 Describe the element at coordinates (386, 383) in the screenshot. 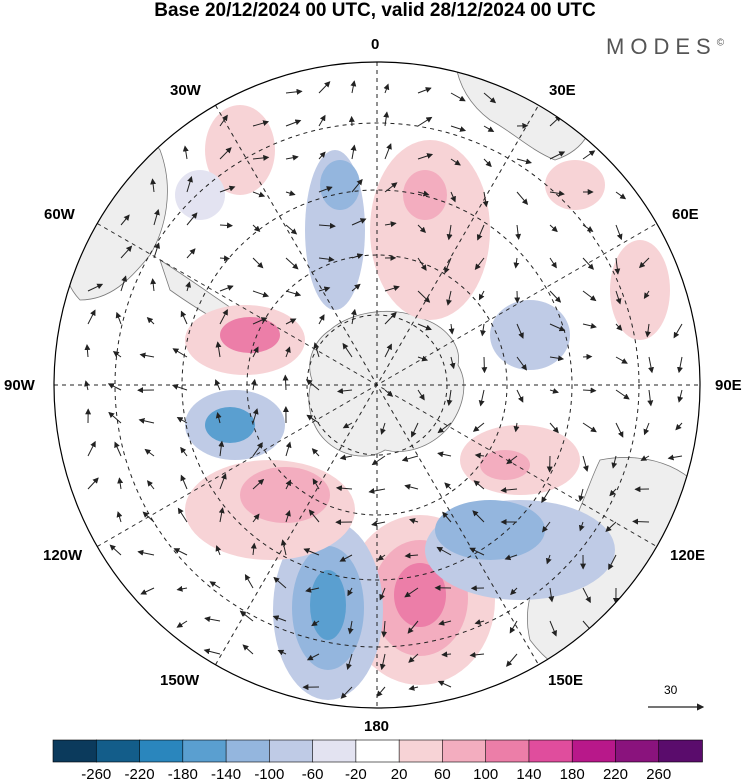

I see `antarctica-land` at that location.